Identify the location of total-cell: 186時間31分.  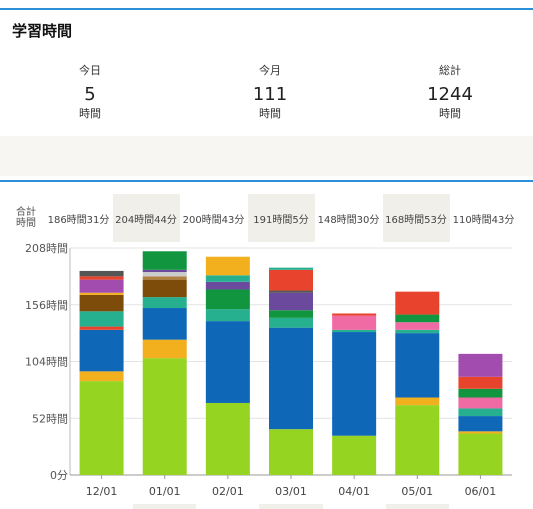
(78, 220).